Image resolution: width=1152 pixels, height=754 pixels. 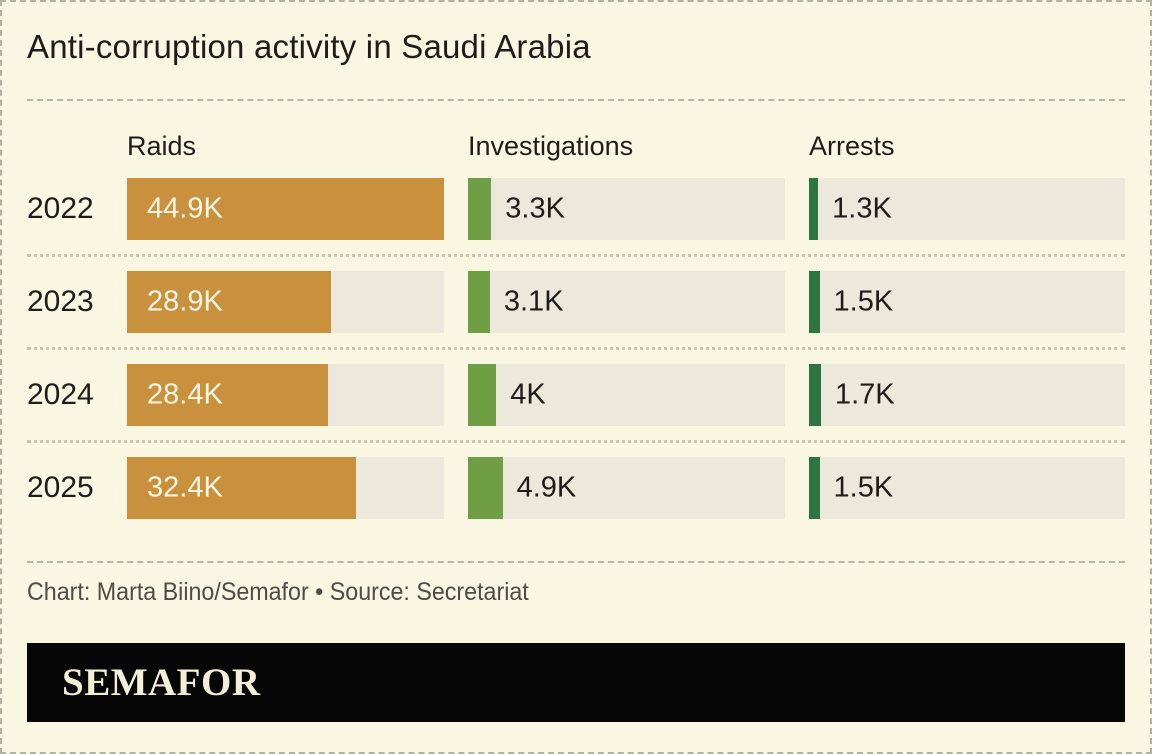 What do you see at coordinates (863, 487) in the screenshot?
I see `bar-value-arrests-2025: 1.5K` at bounding box center [863, 487].